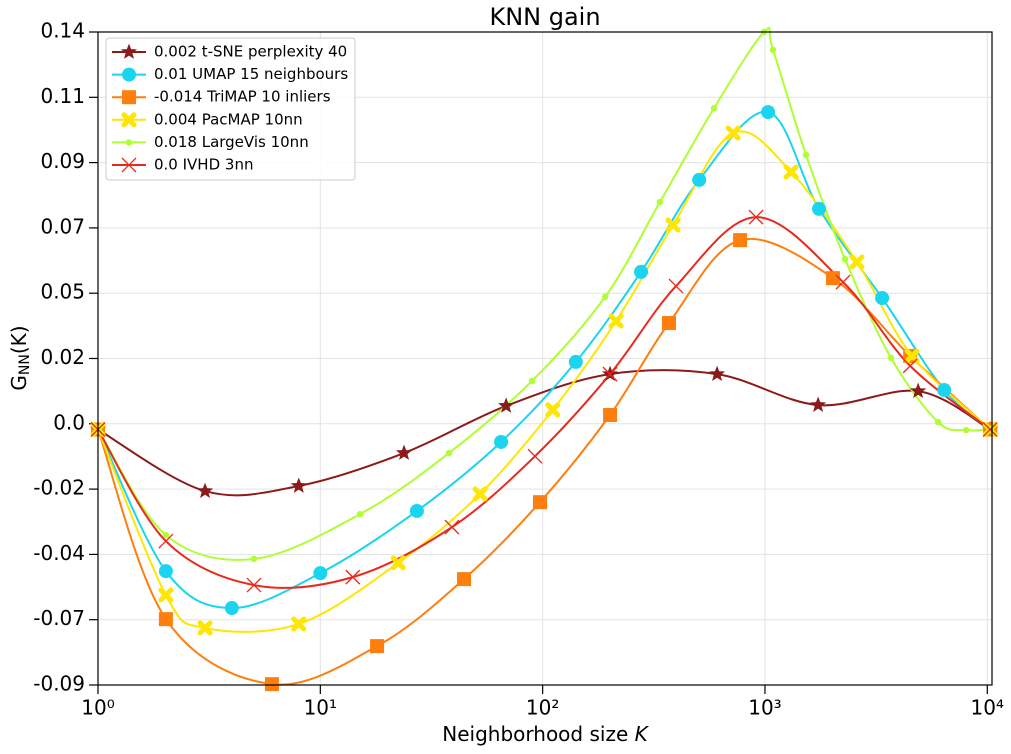 The height and width of the screenshot is (754, 1011). Describe the element at coordinates (59, 684) in the screenshot. I see `y-tick-label: -0.09` at that location.